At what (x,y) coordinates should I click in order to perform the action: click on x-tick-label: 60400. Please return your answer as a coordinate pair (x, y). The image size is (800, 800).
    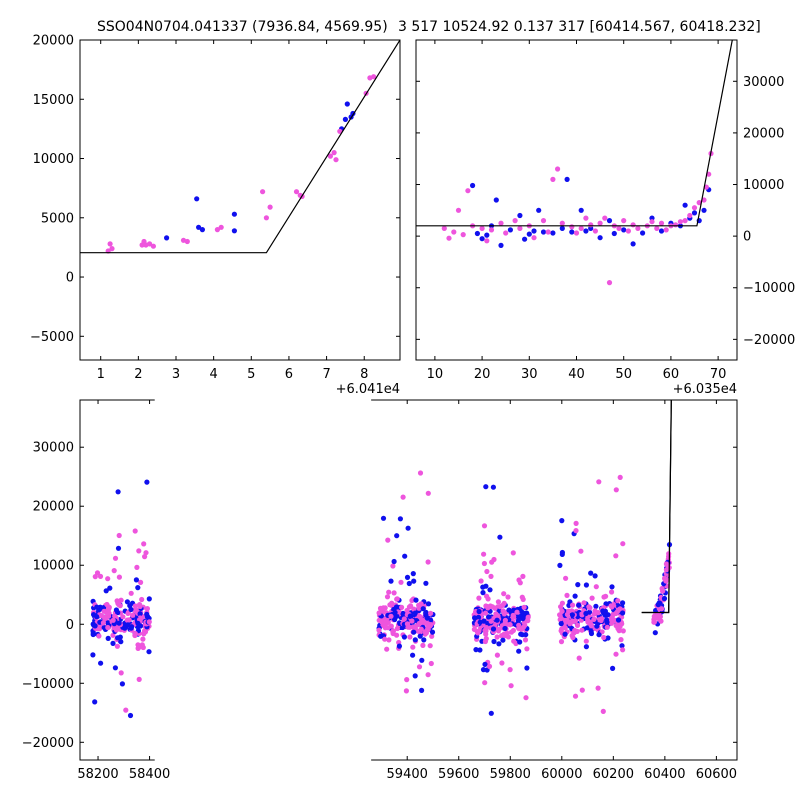
    Looking at the image, I should click on (664, 774).